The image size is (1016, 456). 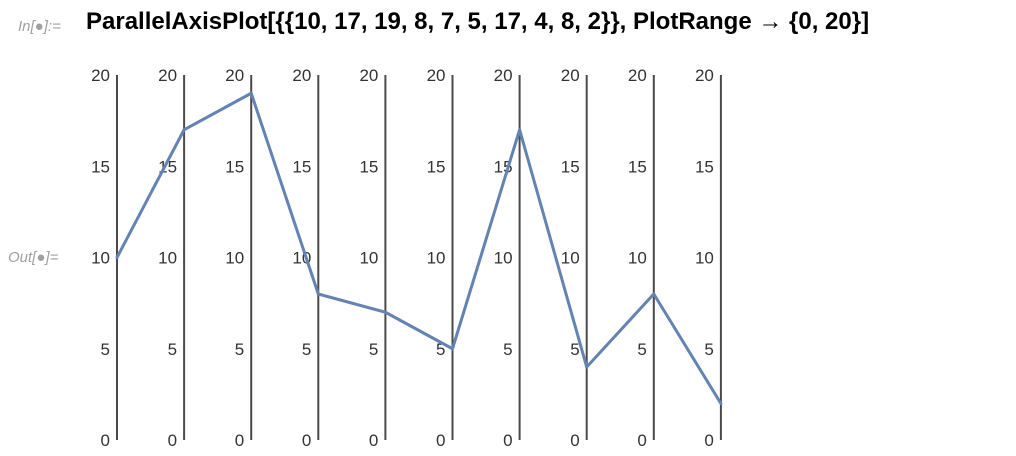 I want to click on tick-label-axis-2-5: 5, so click(x=172, y=349).